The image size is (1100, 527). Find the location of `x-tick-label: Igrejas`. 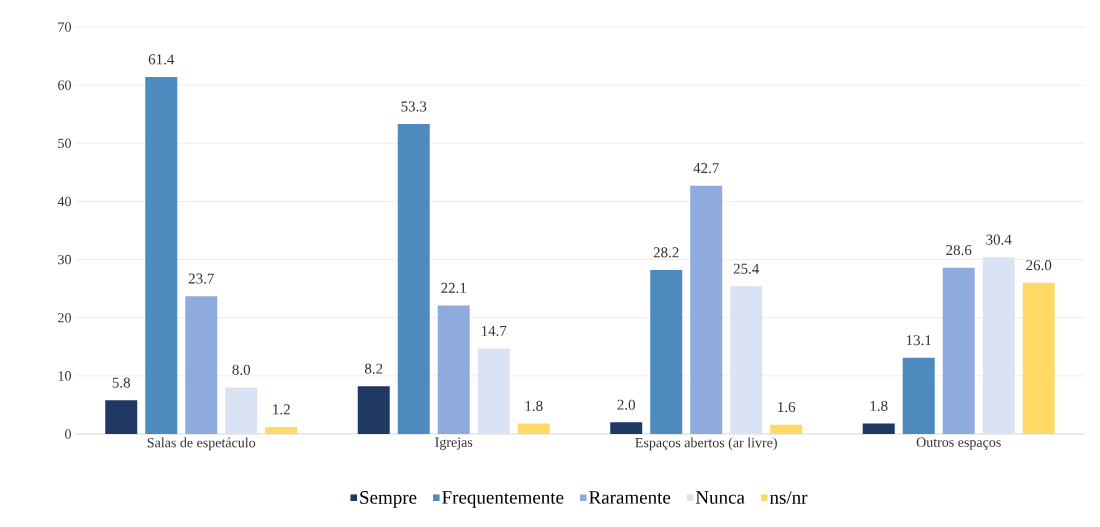

x-tick-label: Igrejas is located at coordinates (454, 443).